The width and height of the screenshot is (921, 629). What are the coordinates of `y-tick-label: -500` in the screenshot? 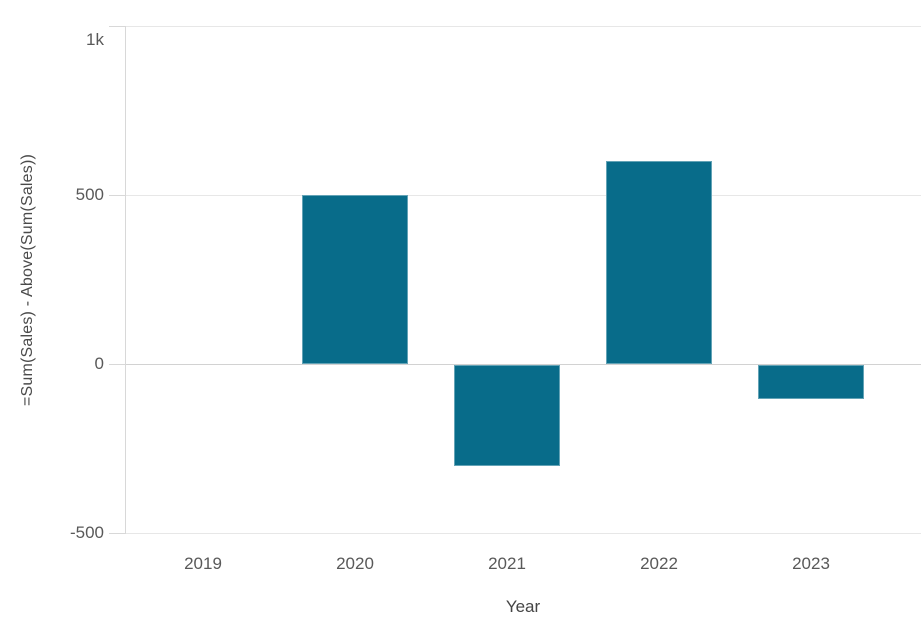 It's located at (86, 532).